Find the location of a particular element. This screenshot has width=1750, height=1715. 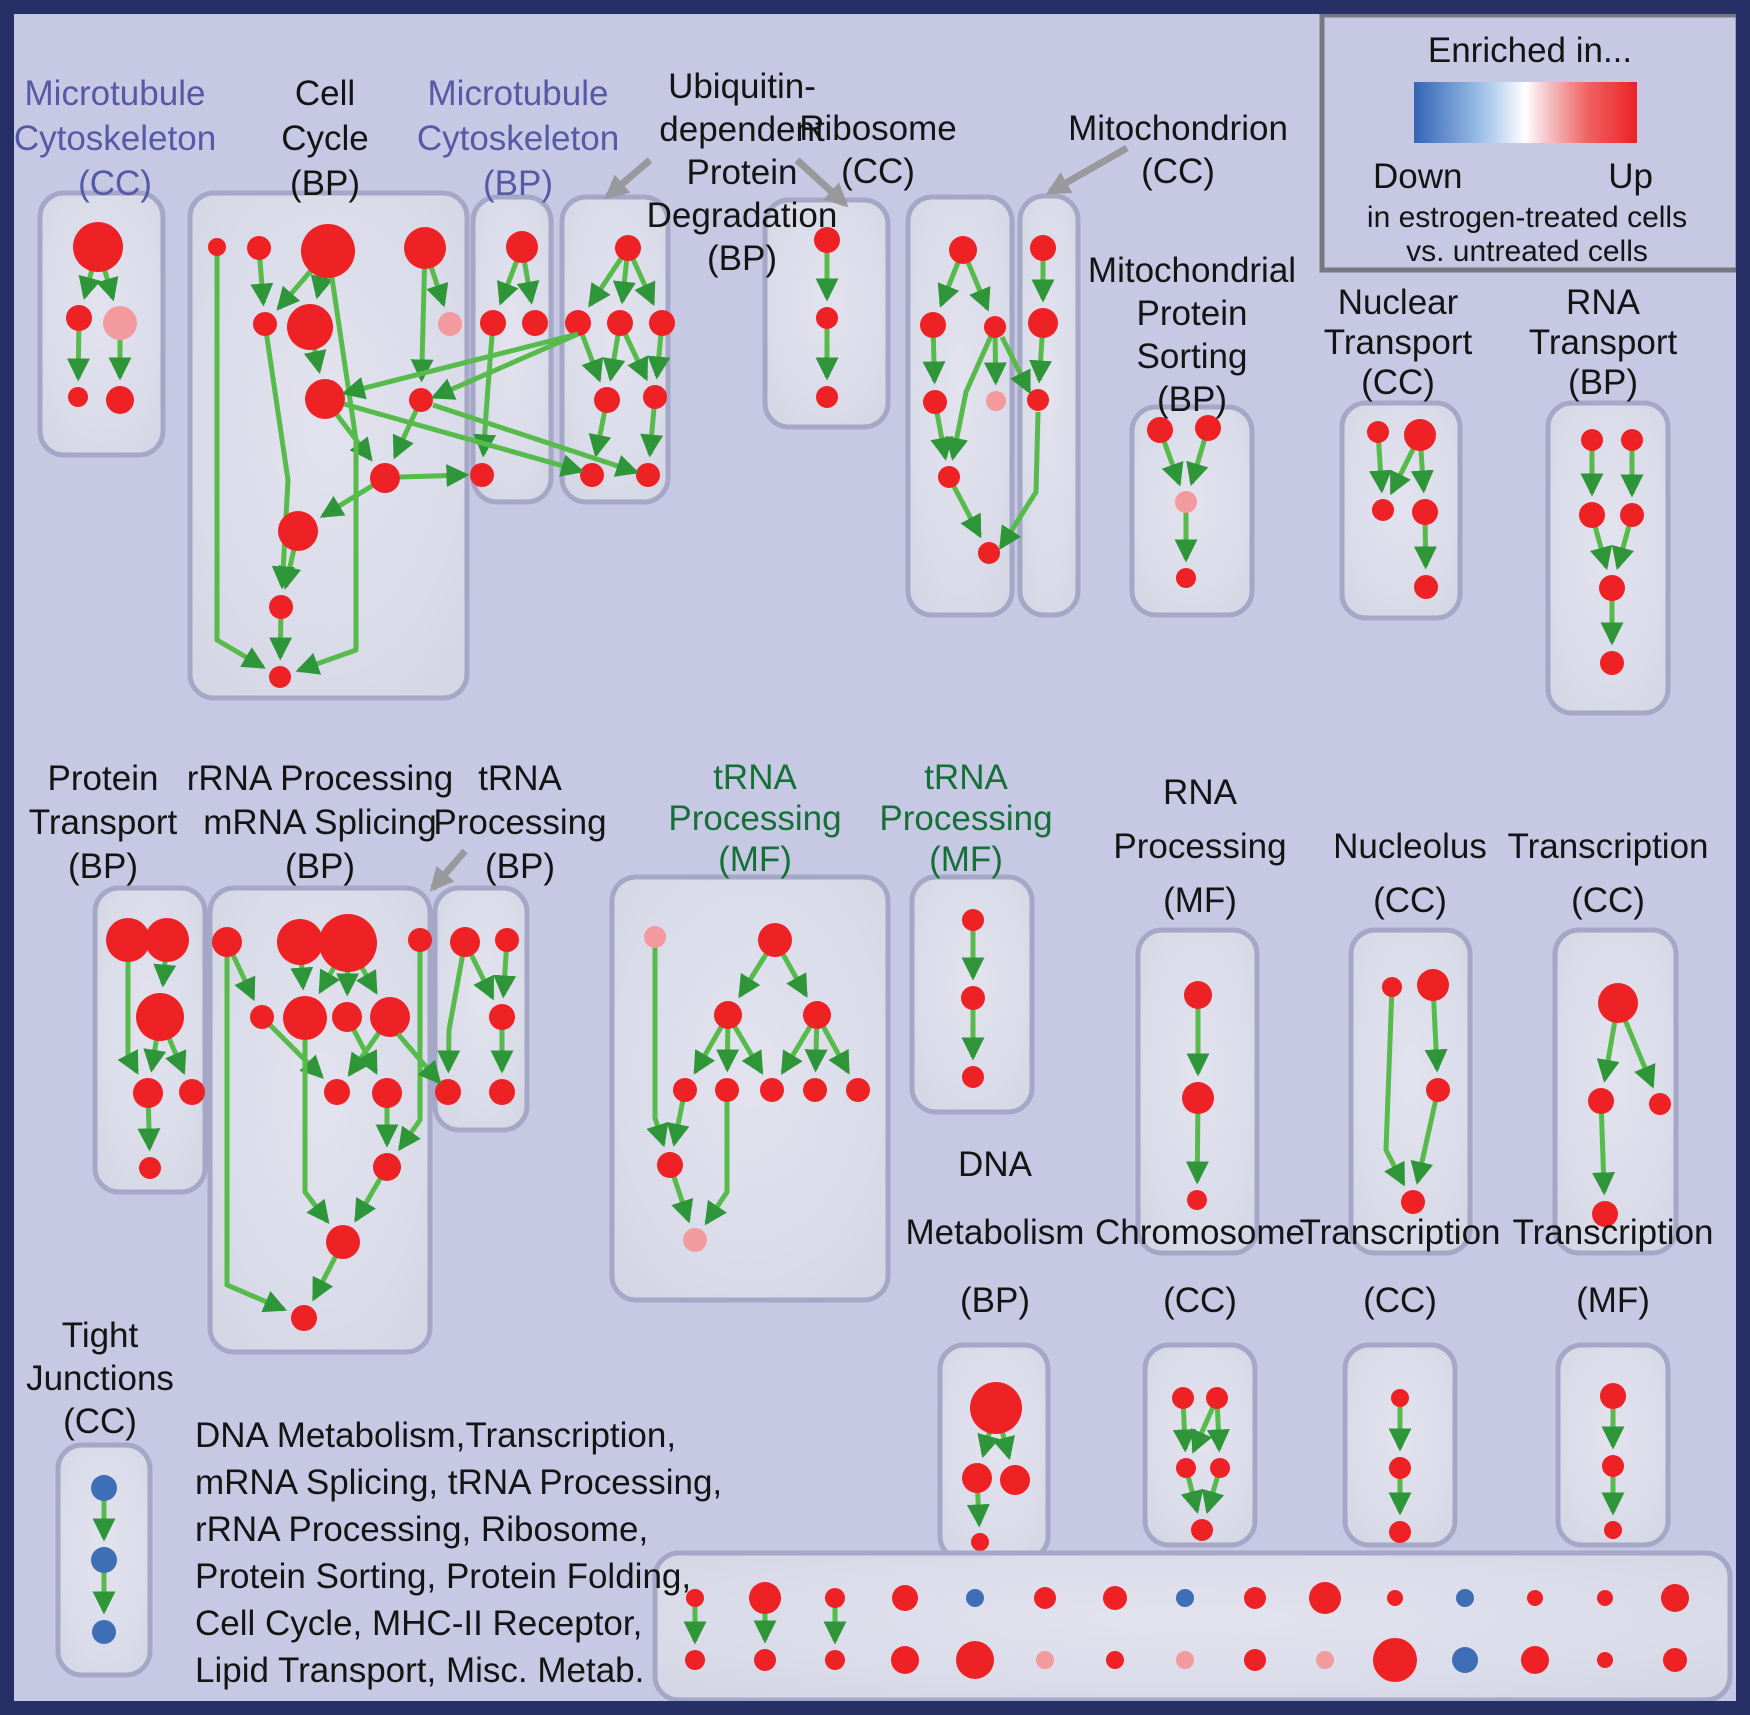

label-mitochondrial-protein-sorting-bp: Mitochondrial Protein Sorting (BP) is located at coordinates (1192, 335).